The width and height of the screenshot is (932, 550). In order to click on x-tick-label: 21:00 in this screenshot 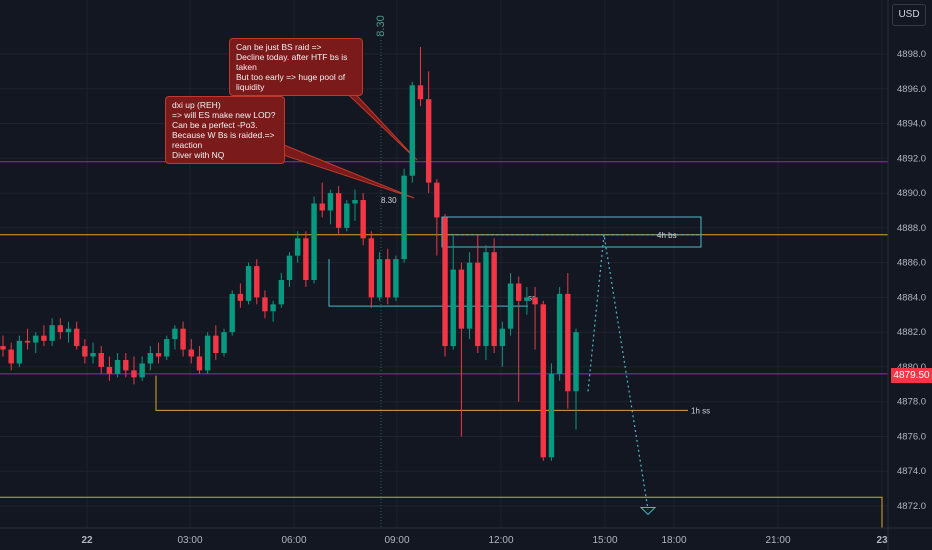, I will do `click(777, 540)`.